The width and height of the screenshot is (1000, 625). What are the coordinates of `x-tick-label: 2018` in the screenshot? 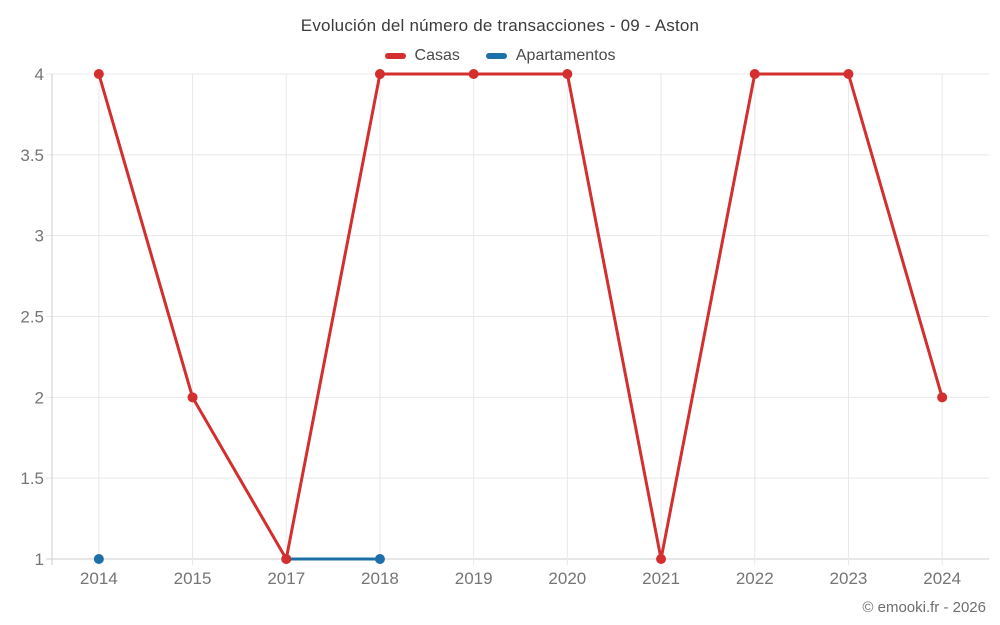 It's located at (380, 578).